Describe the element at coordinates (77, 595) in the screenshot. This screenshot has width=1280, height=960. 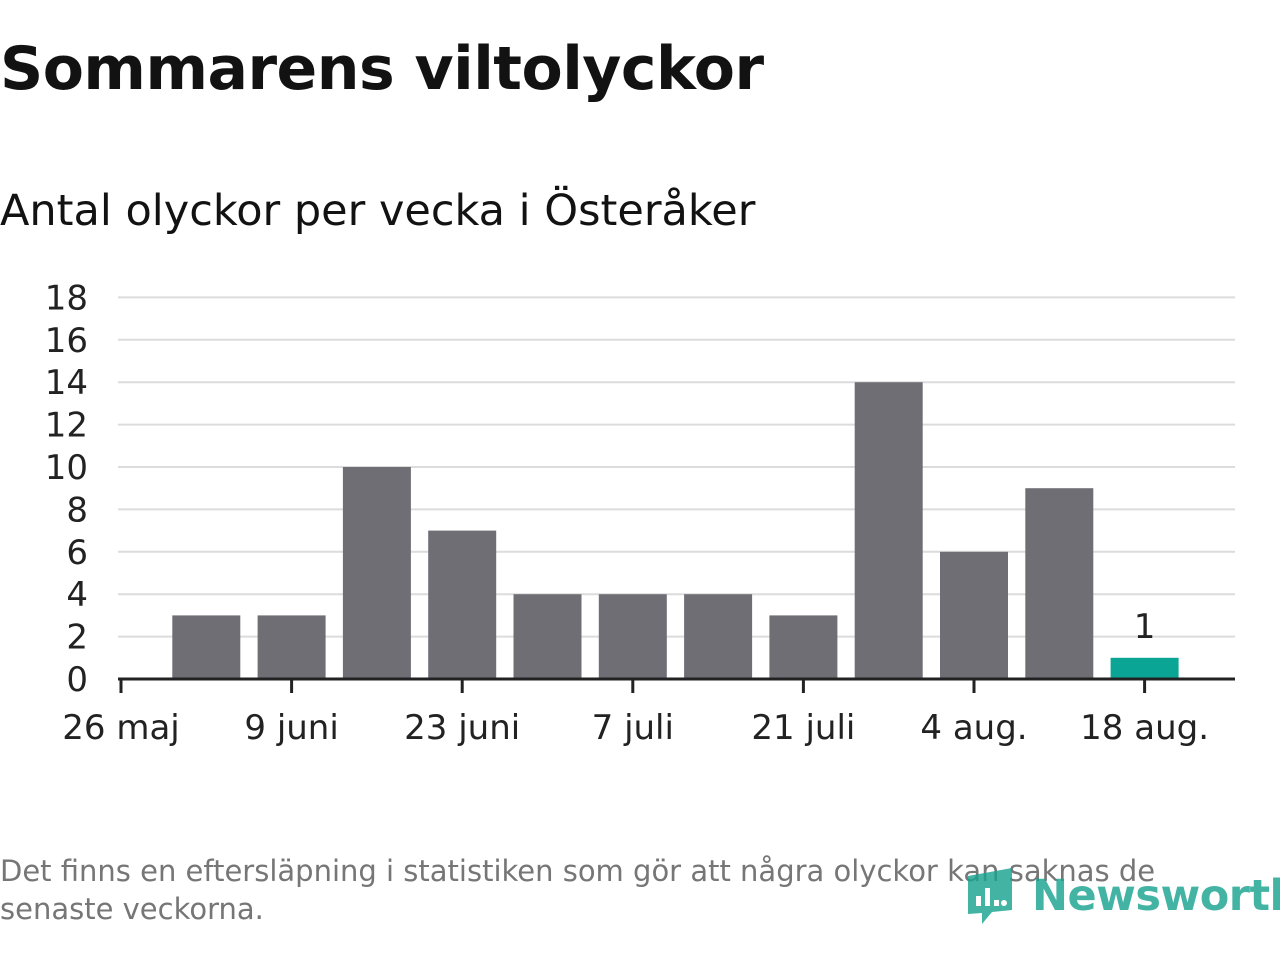
I see `y-tick-label: 4` at that location.